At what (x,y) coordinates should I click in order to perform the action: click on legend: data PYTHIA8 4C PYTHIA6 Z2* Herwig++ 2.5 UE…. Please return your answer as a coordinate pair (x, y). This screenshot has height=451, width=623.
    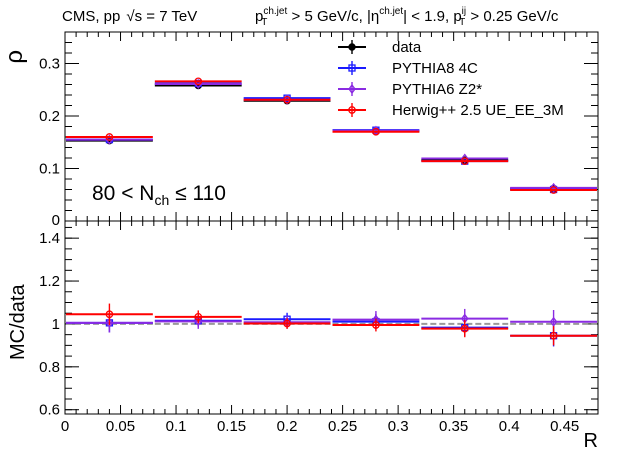
    Looking at the image, I should click on (451, 79).